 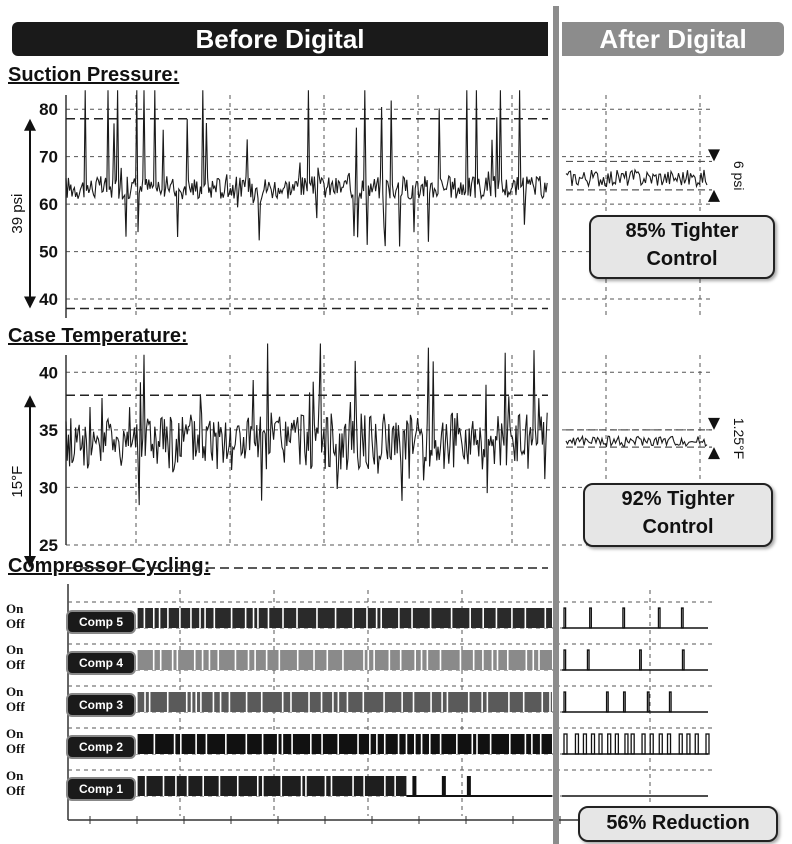 What do you see at coordinates (101, 789) in the screenshot?
I see `comp1-label: Comp 1` at bounding box center [101, 789].